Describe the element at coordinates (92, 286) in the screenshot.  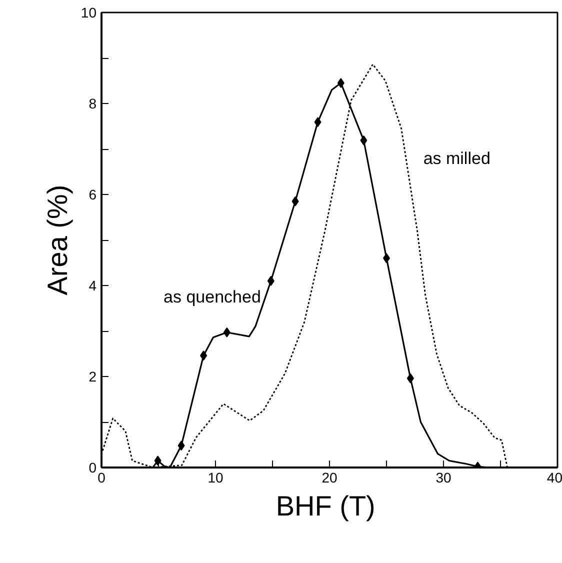
I see `y-tick-label: 4` at that location.